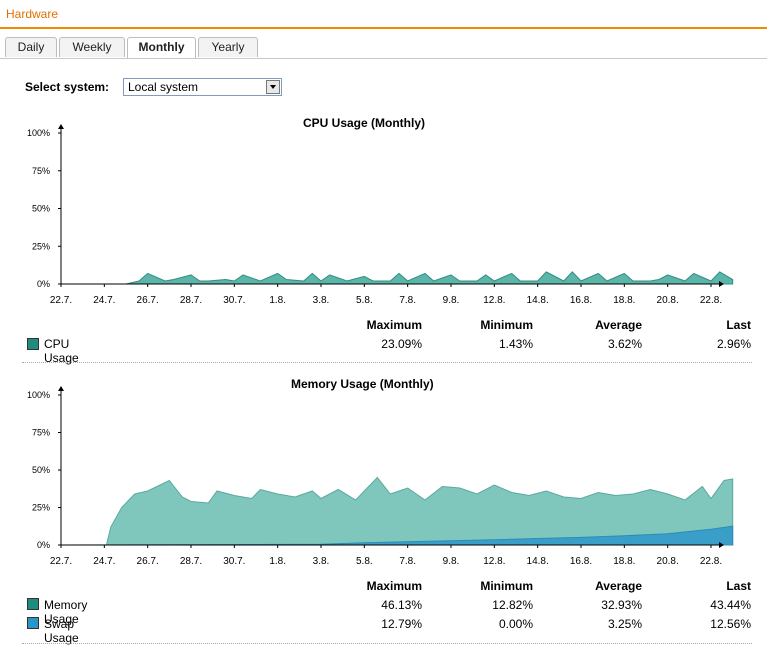  What do you see at coordinates (33, 344) in the screenshot?
I see `cpu-legend-swatch` at bounding box center [33, 344].